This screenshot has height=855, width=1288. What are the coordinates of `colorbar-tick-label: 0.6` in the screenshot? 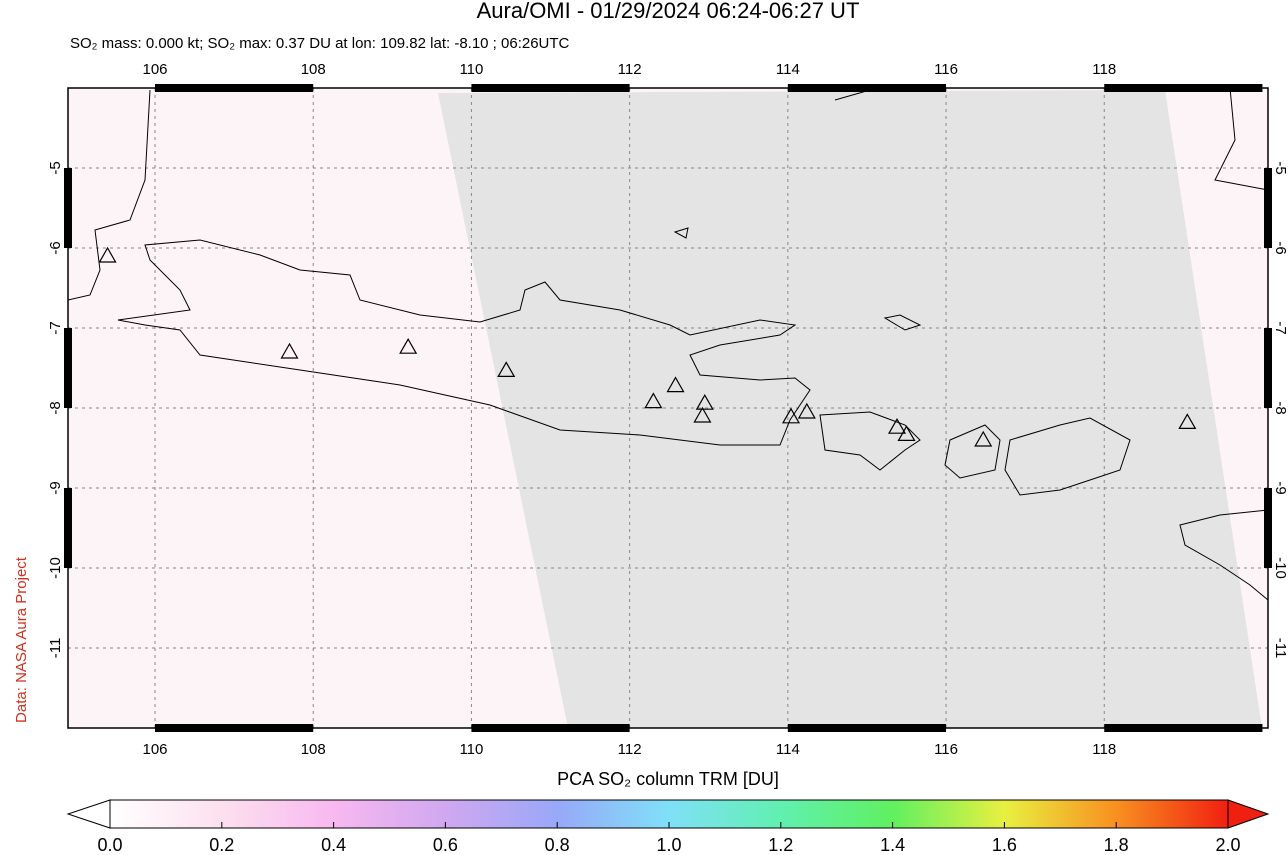 It's located at (445, 845).